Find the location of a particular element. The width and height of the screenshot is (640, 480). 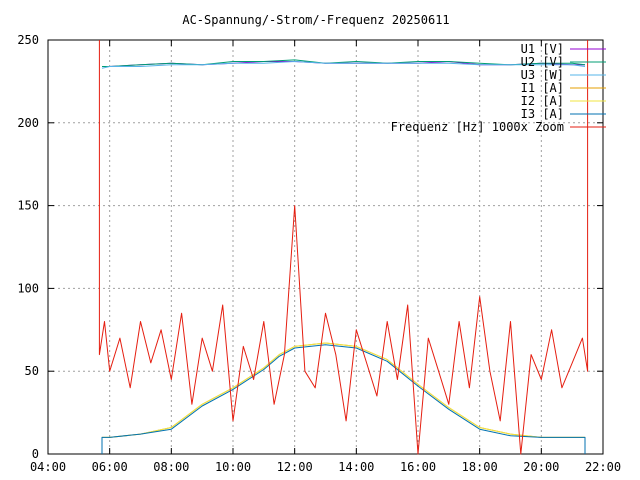

legend-label: Frequenz [Hz] 1000x Zoom is located at coordinates (477, 127).